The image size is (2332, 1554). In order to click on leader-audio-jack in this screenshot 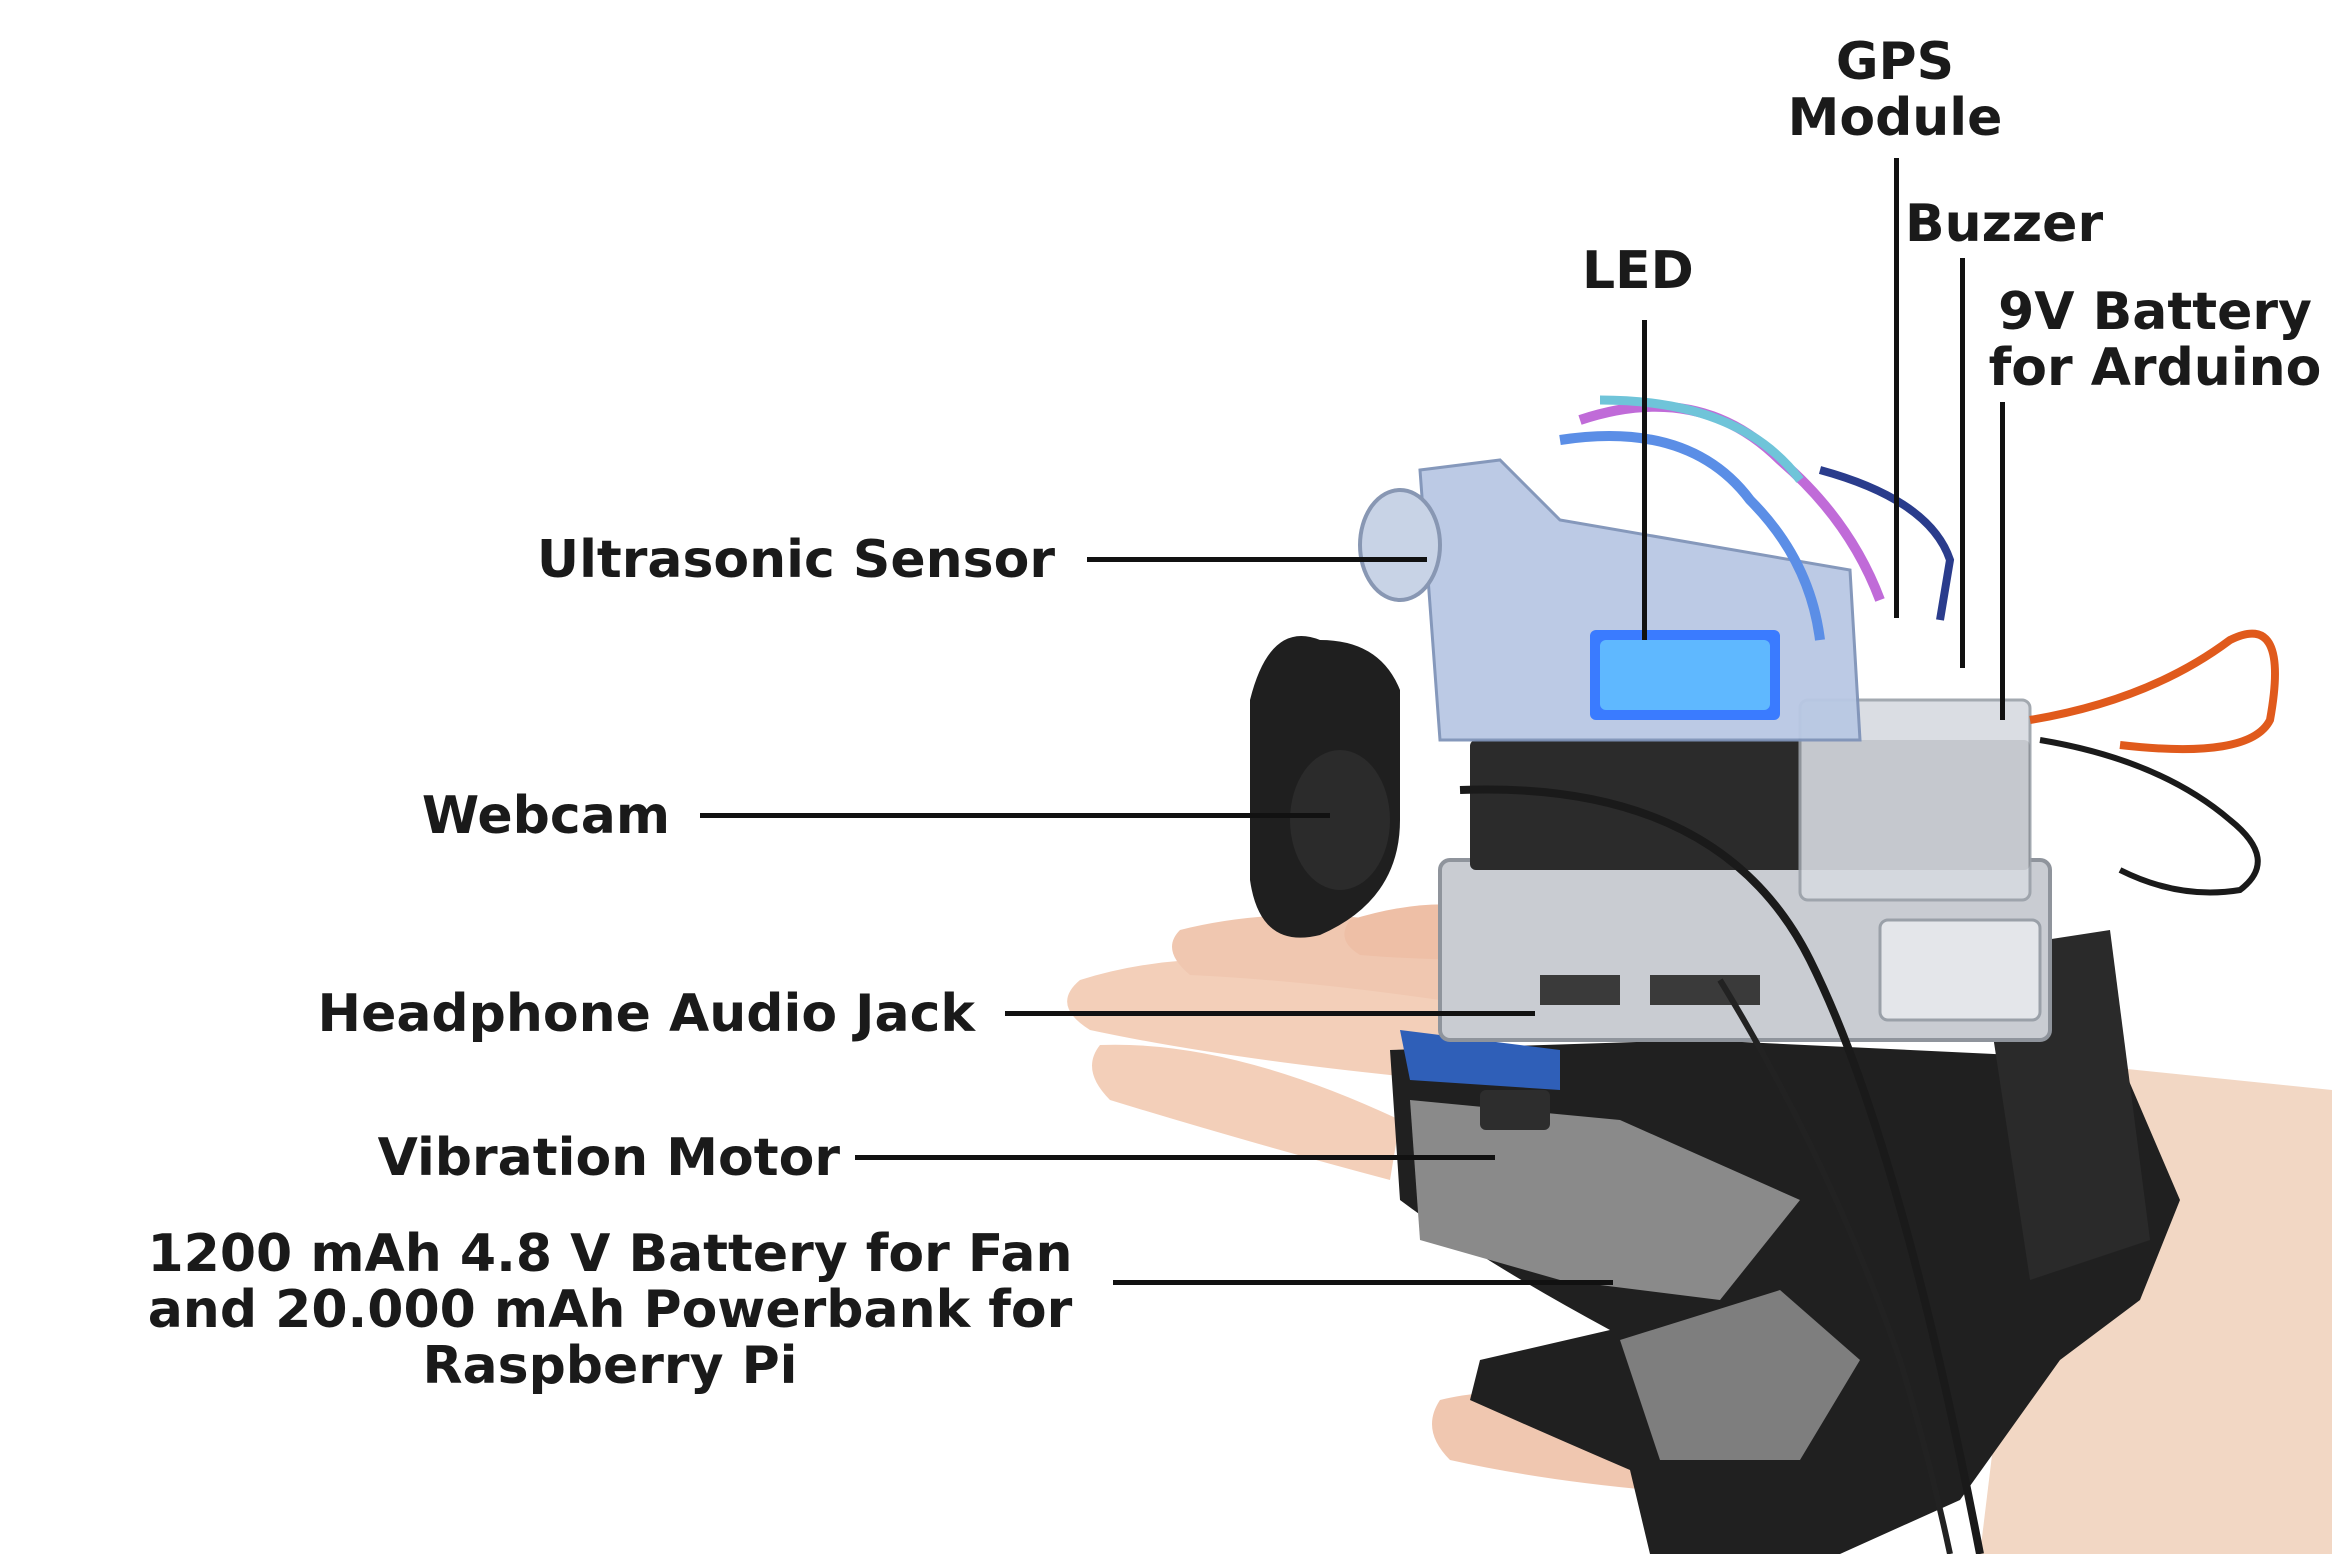, I will do `click(1270, 1013)`.